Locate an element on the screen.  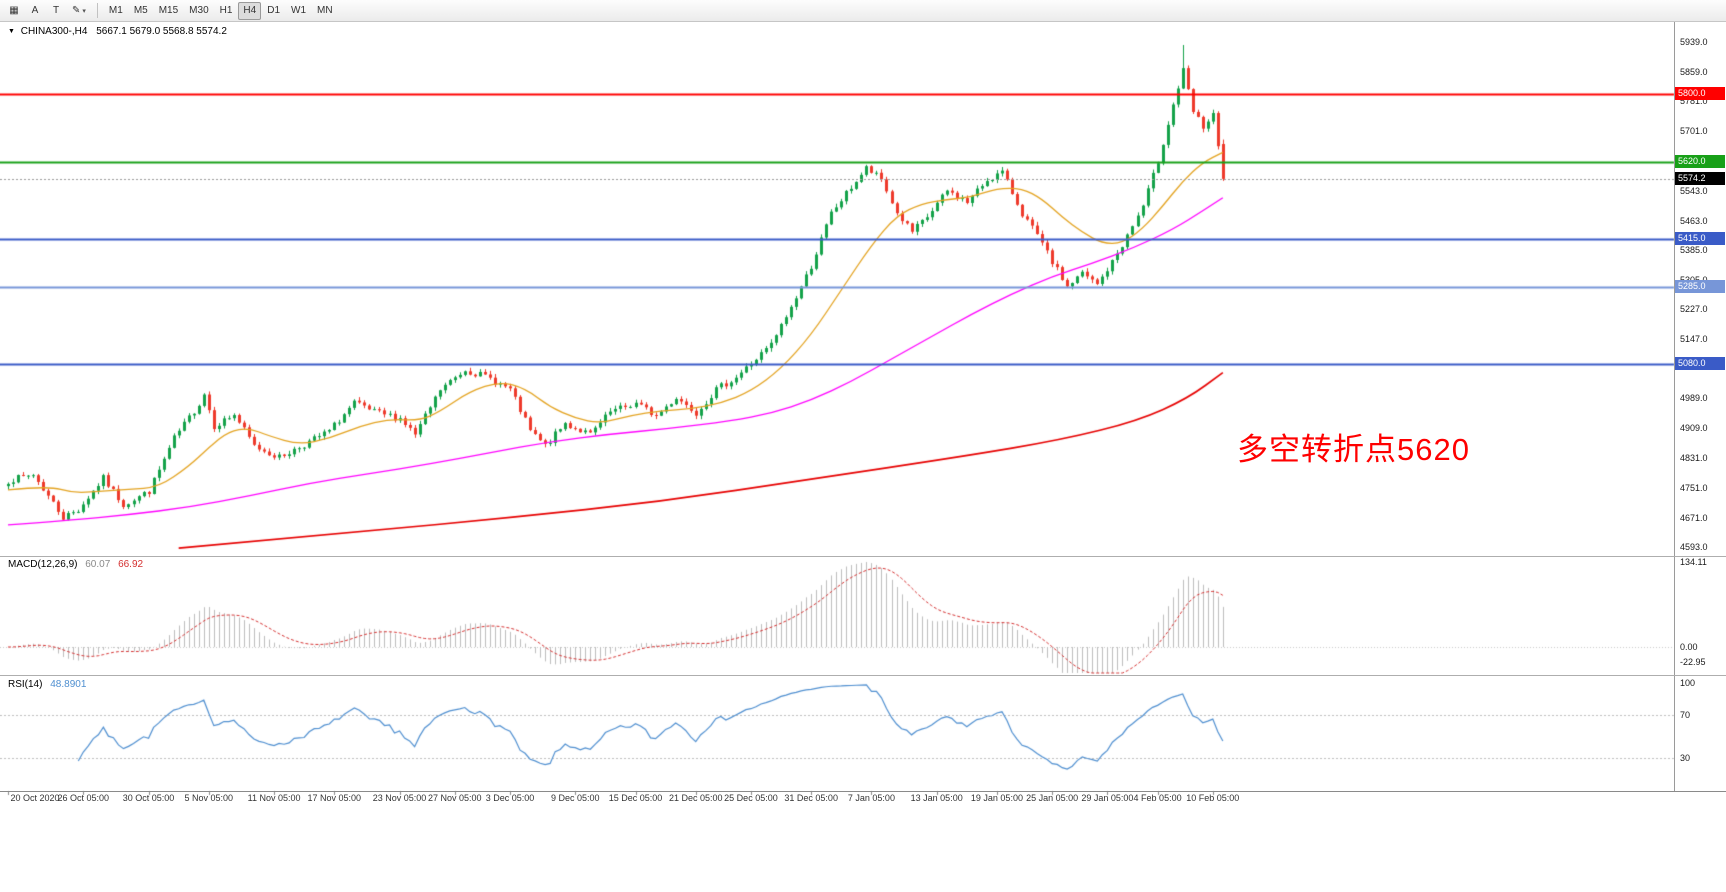
macd-axis-tick: 134.11 is located at coordinates (1693, 562).